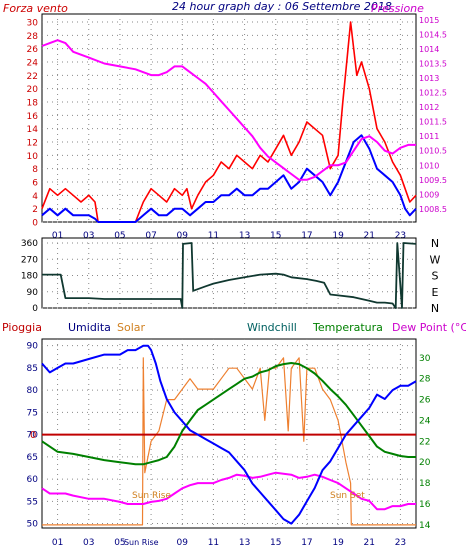  What do you see at coordinates (347, 327) in the screenshot?
I see `legend-temperature: Temperatura` at bounding box center [347, 327].